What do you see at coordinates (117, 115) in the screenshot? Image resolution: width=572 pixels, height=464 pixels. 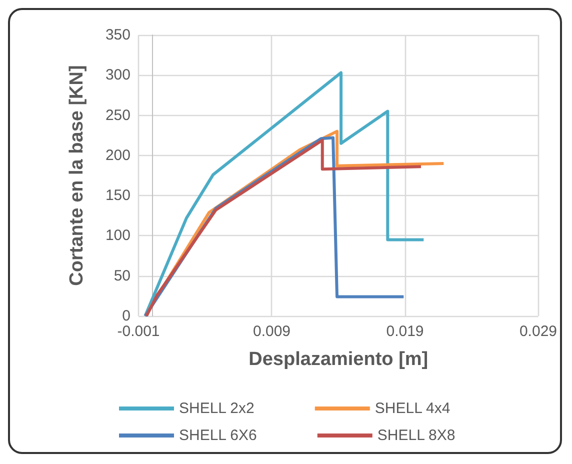 I see `y-tick-label: 250` at bounding box center [117, 115].